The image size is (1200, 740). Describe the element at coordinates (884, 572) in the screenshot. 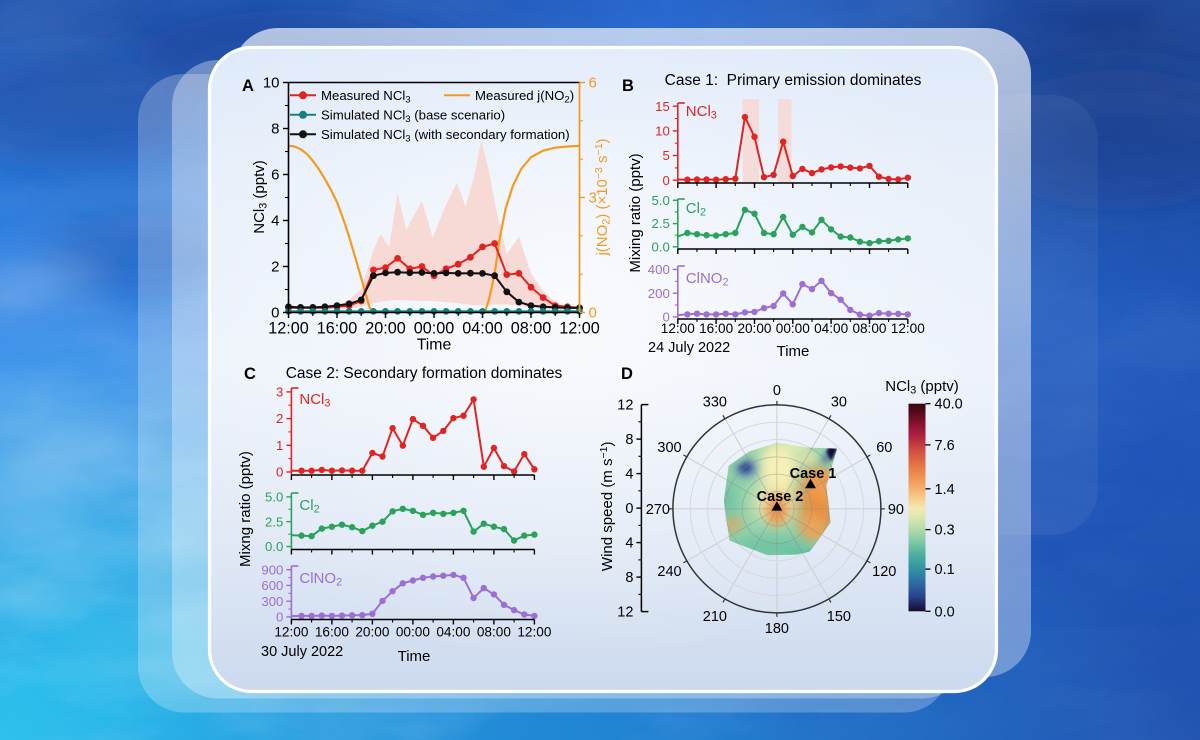

I see `svg-text: 120` at that location.